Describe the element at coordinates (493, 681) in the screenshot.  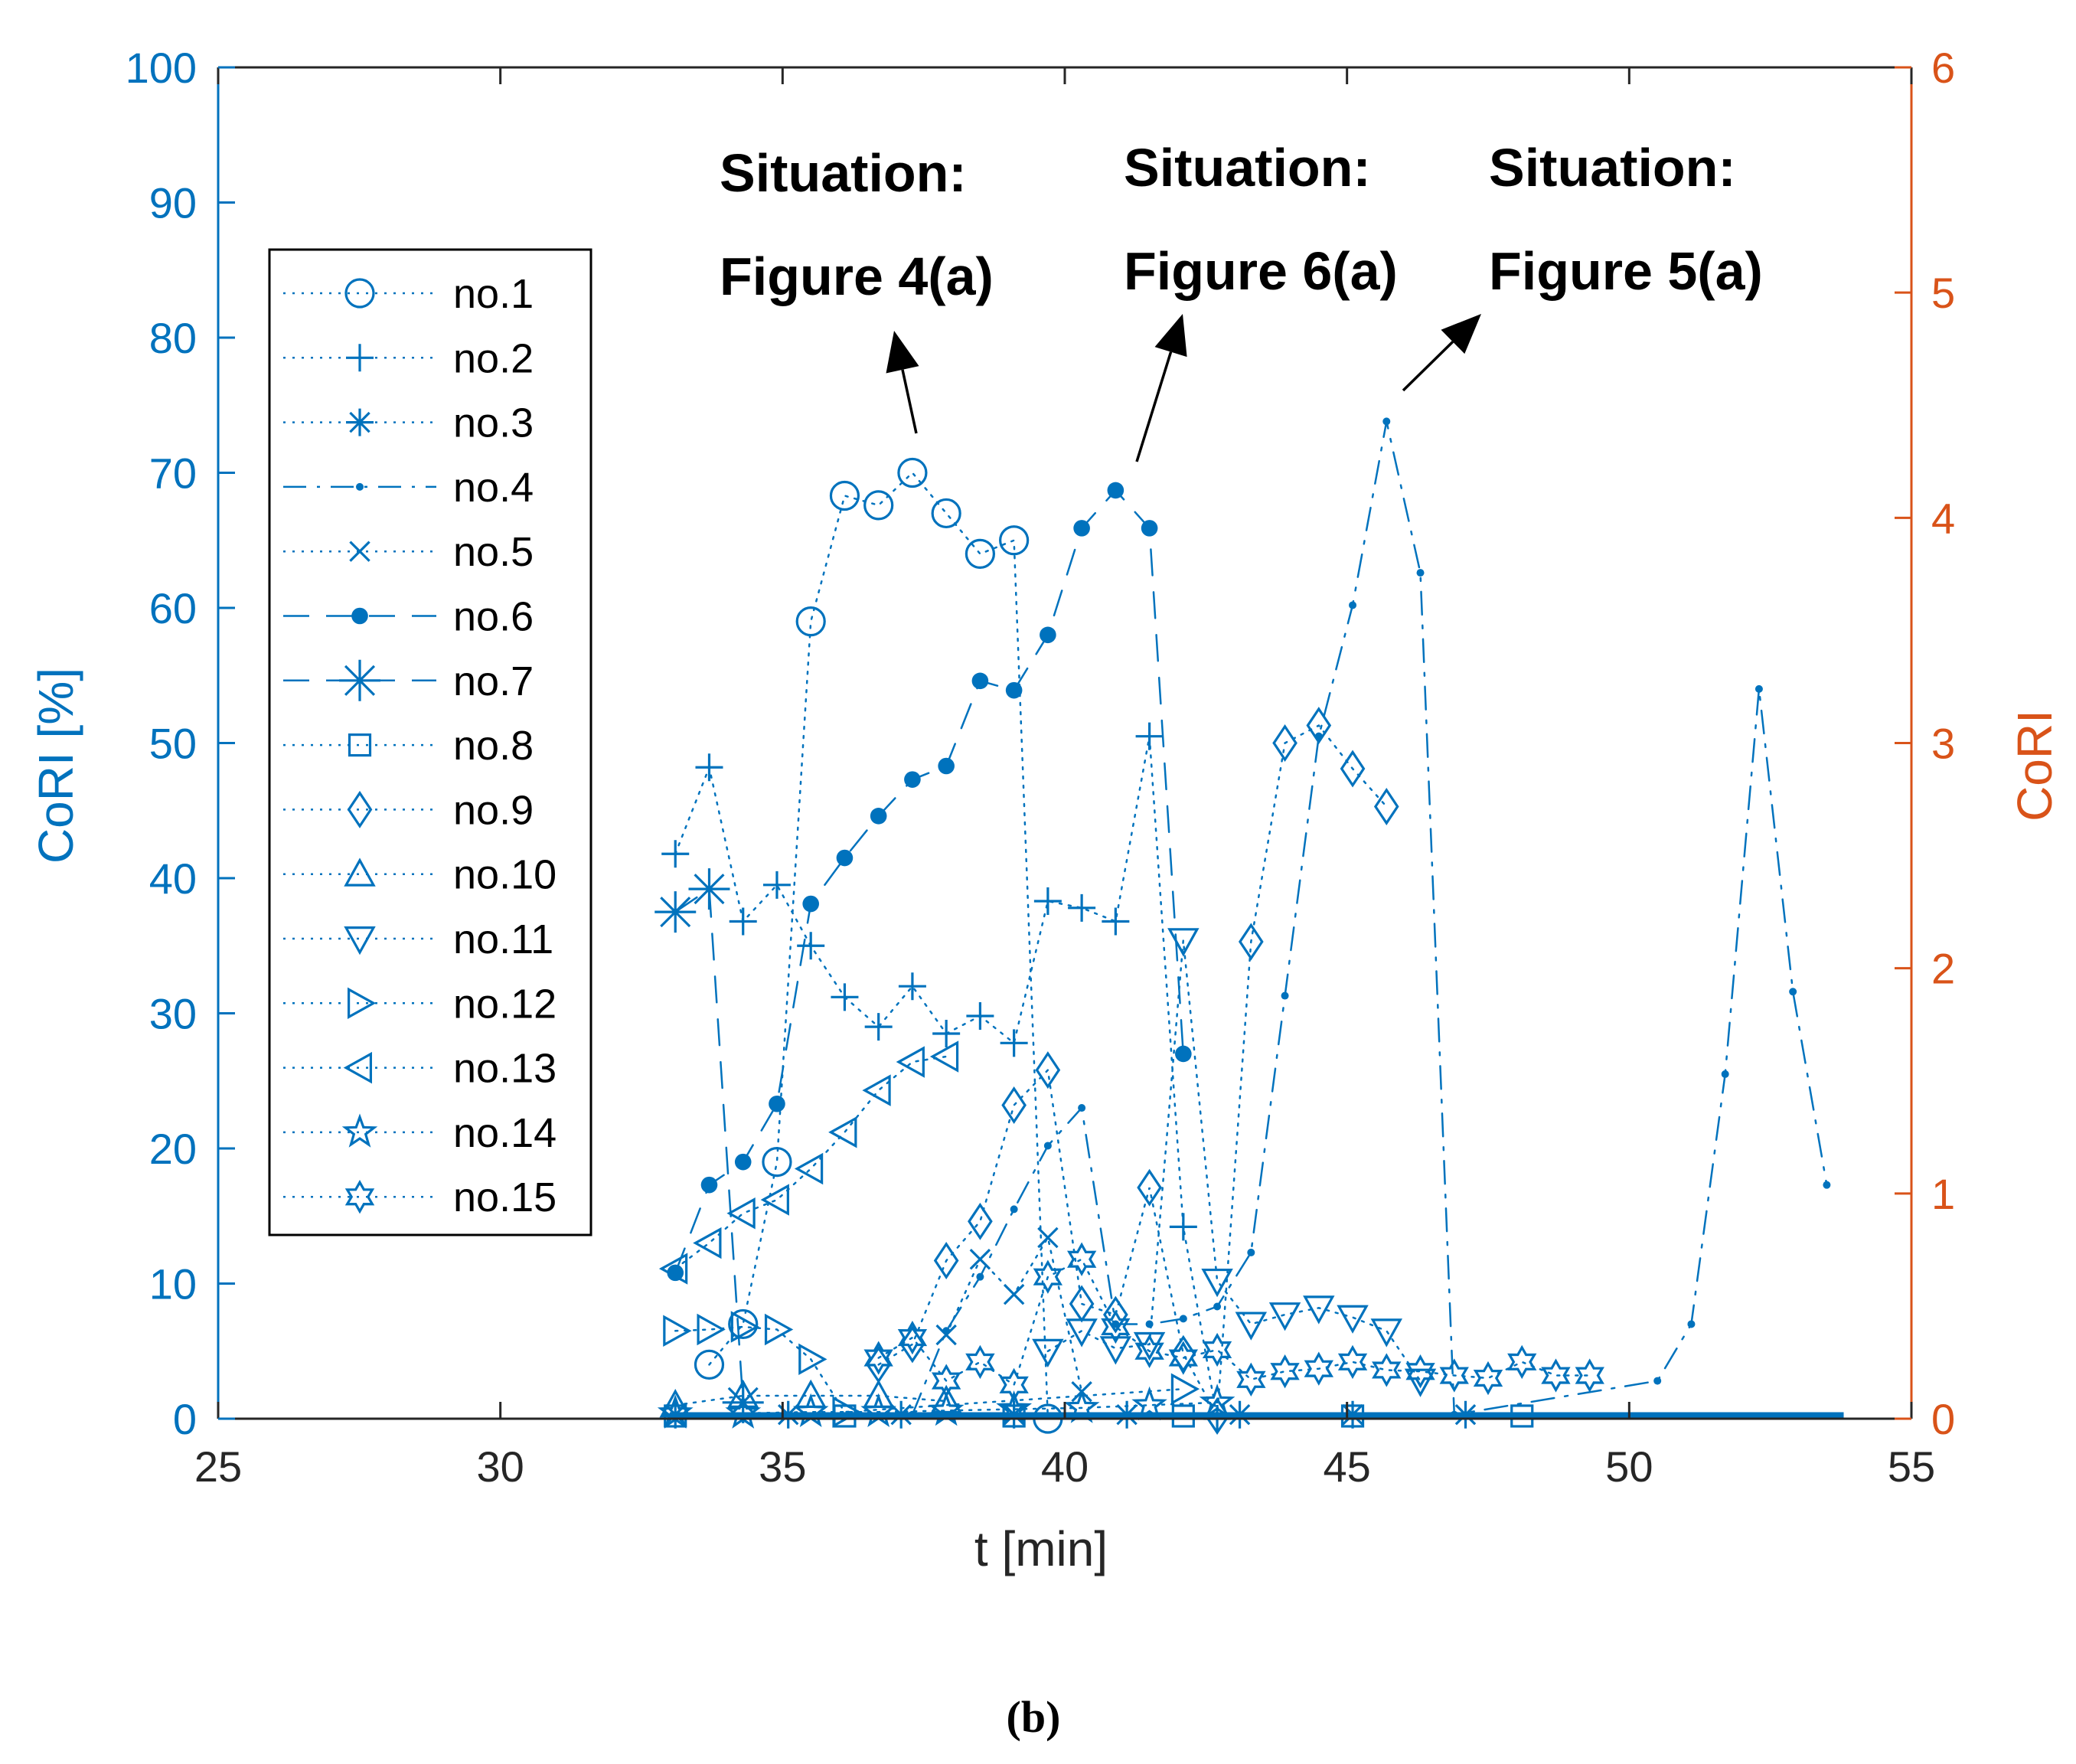
I see `legend-label: no.7` at that location.